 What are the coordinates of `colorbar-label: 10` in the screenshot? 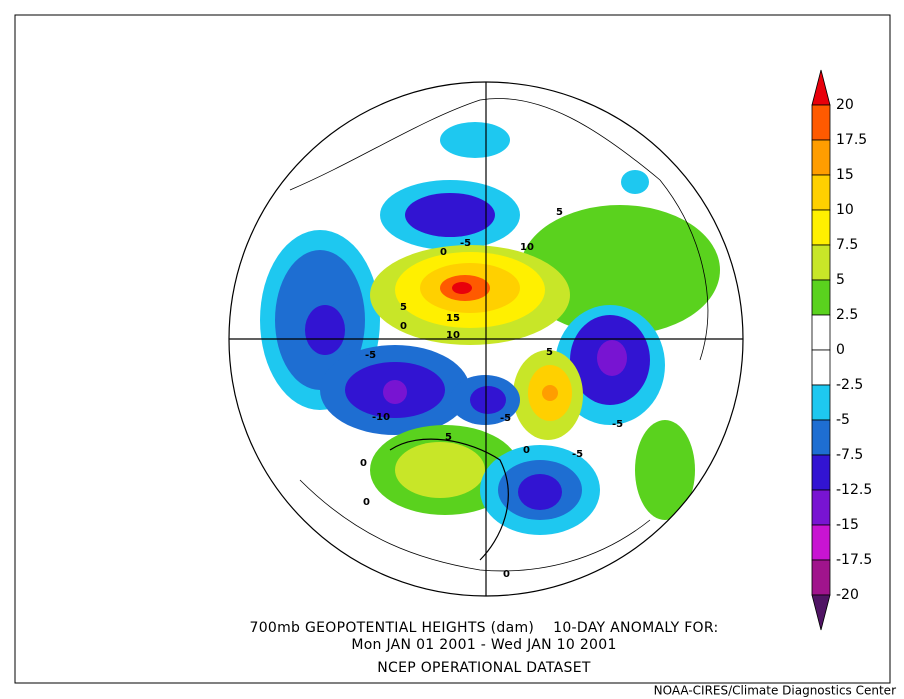 It's located at (845, 210).